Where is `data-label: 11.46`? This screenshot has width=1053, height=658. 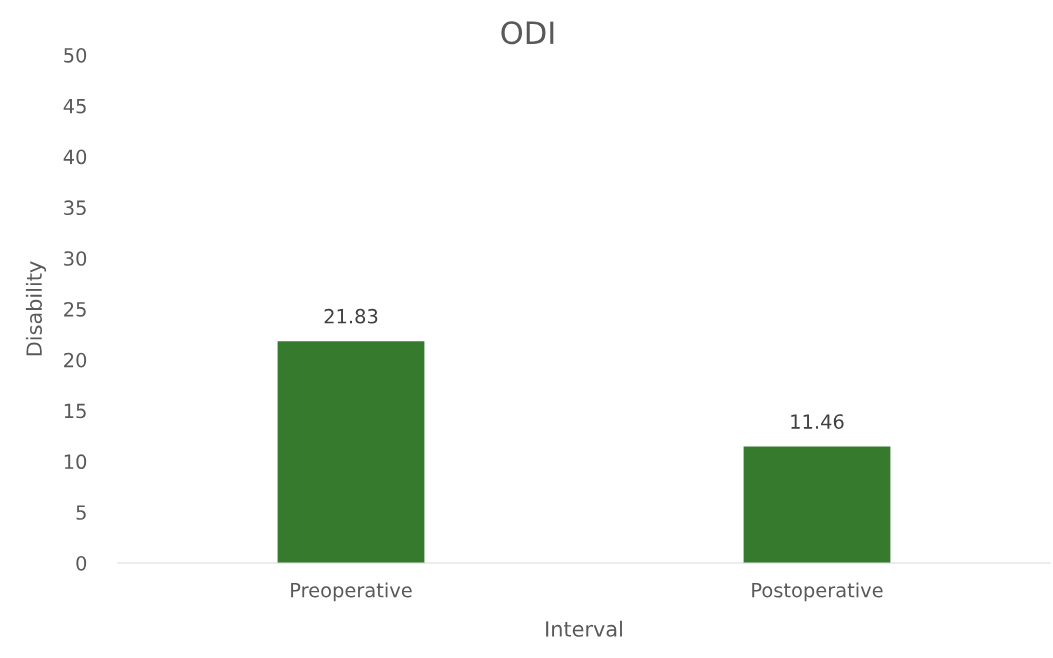 data-label: 11.46 is located at coordinates (817, 421).